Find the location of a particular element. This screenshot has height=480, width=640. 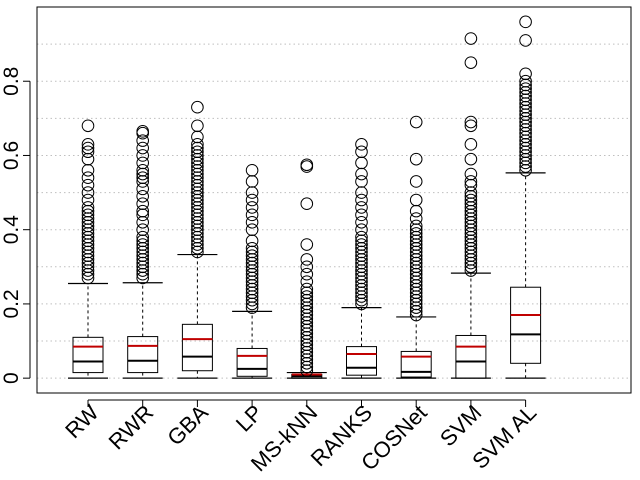

box-ranks is located at coordinates (361, 343).